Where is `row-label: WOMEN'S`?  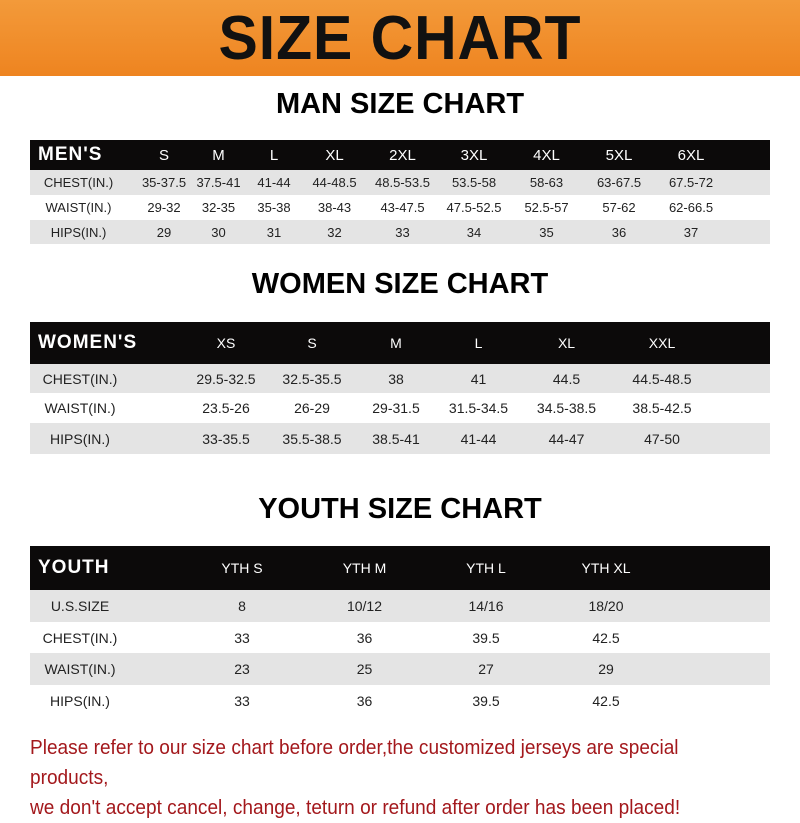 row-label: WOMEN'S is located at coordinates (88, 342).